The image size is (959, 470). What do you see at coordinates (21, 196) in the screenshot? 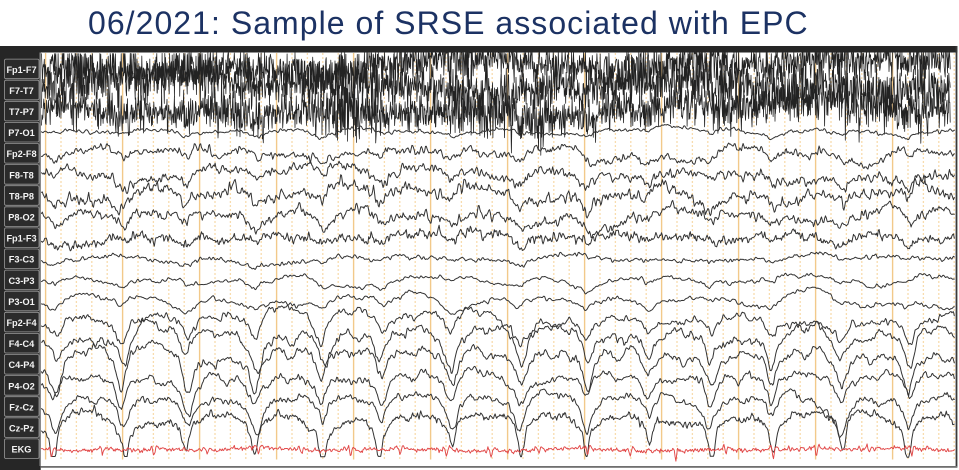
I see `svg-text: T8-P8` at bounding box center [21, 196].